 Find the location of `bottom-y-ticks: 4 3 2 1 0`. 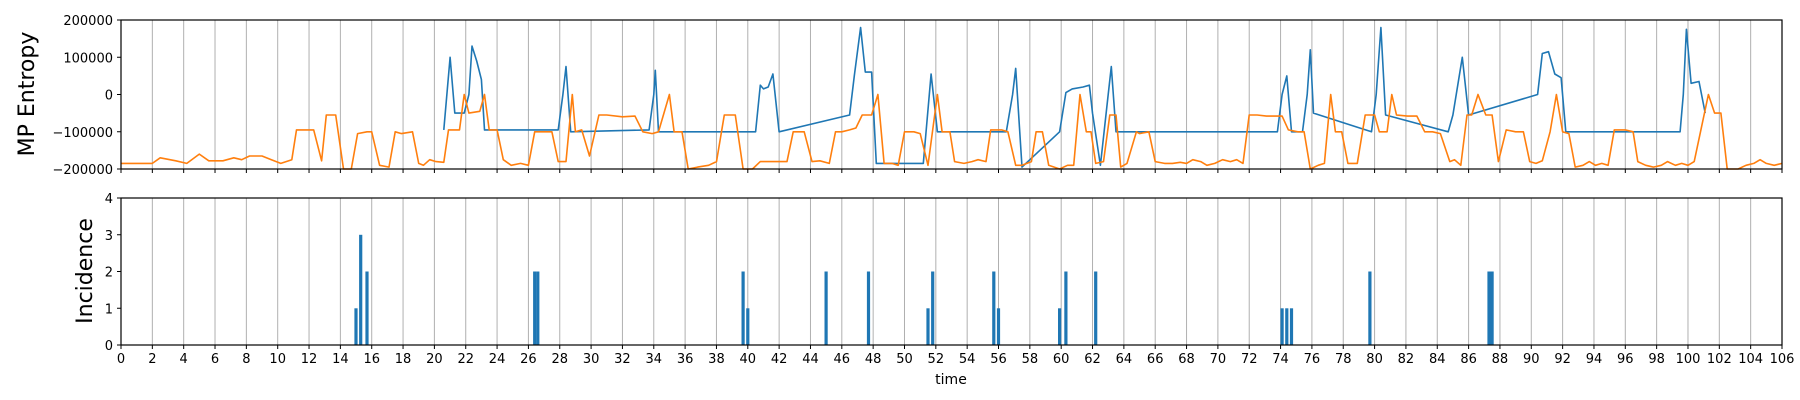

bottom-y-ticks: 4 3 2 1 0 is located at coordinates (113, 273).